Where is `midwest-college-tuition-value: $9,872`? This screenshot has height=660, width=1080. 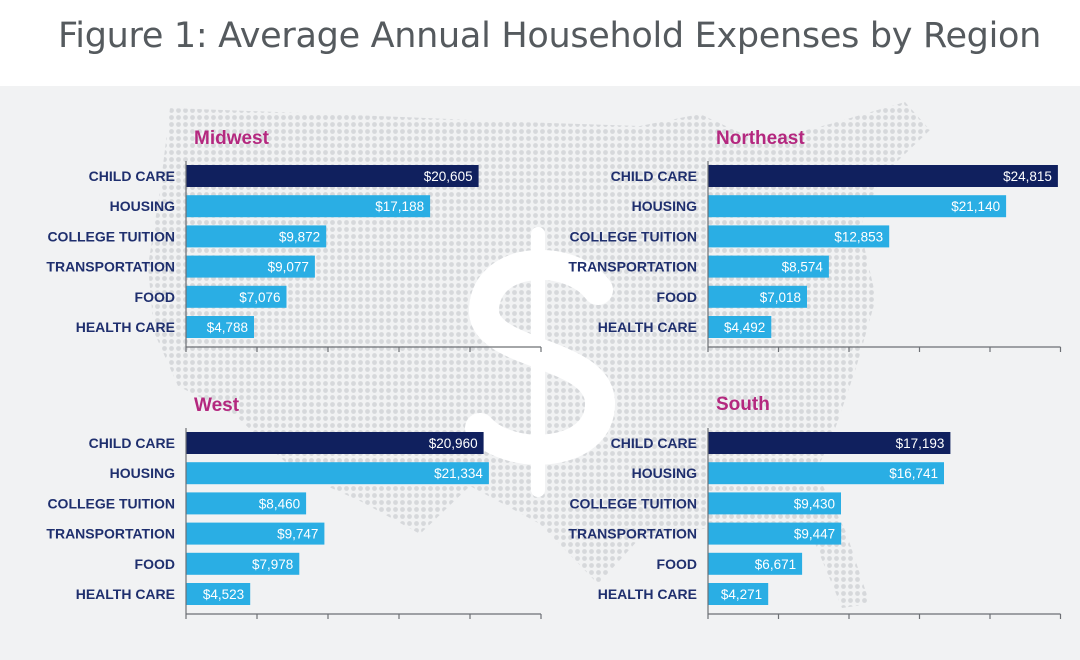 midwest-college-tuition-value: $9,872 is located at coordinates (299, 236).